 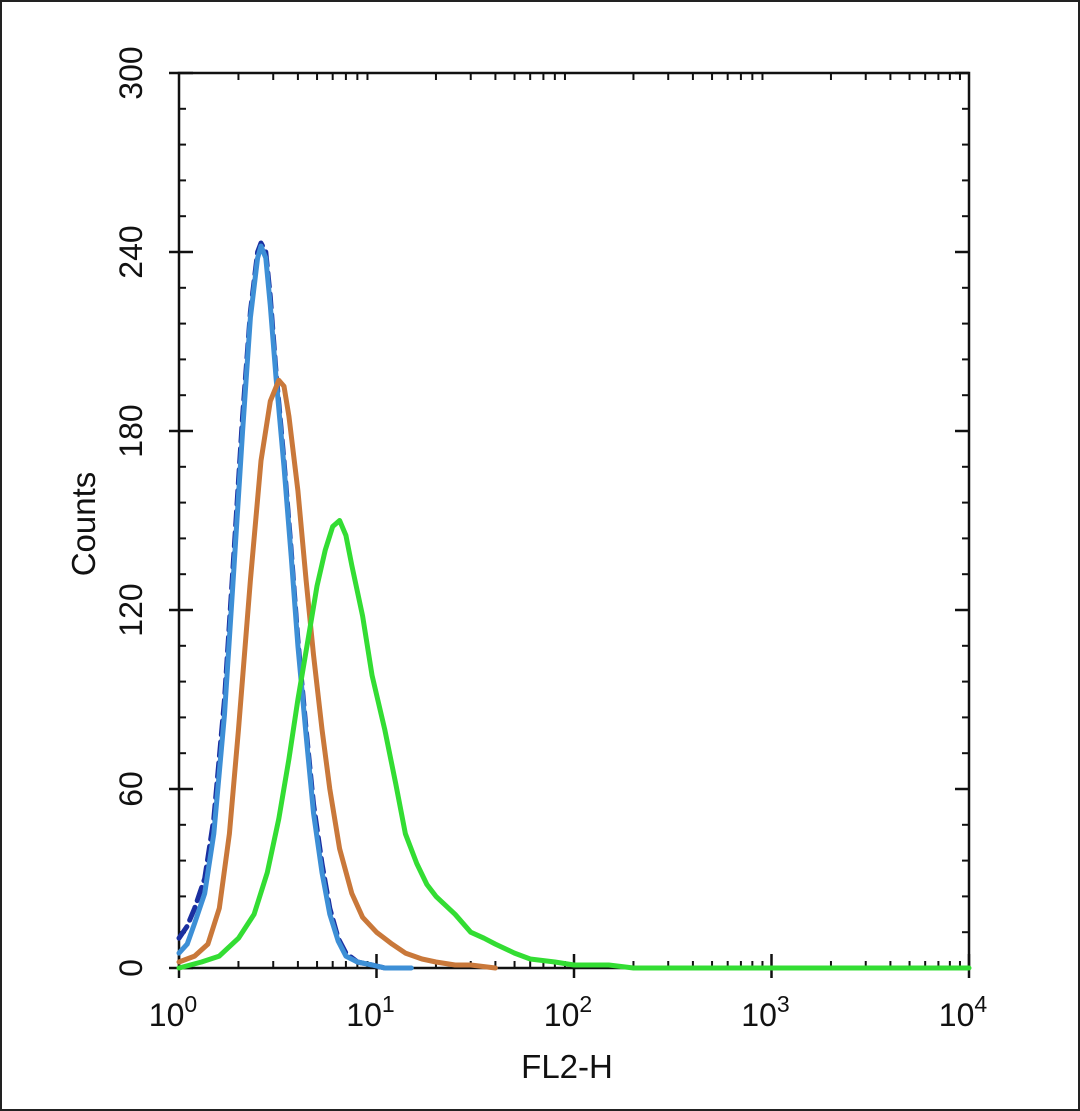 What do you see at coordinates (131, 609) in the screenshot?
I see `y-tick-label: 120` at bounding box center [131, 609].